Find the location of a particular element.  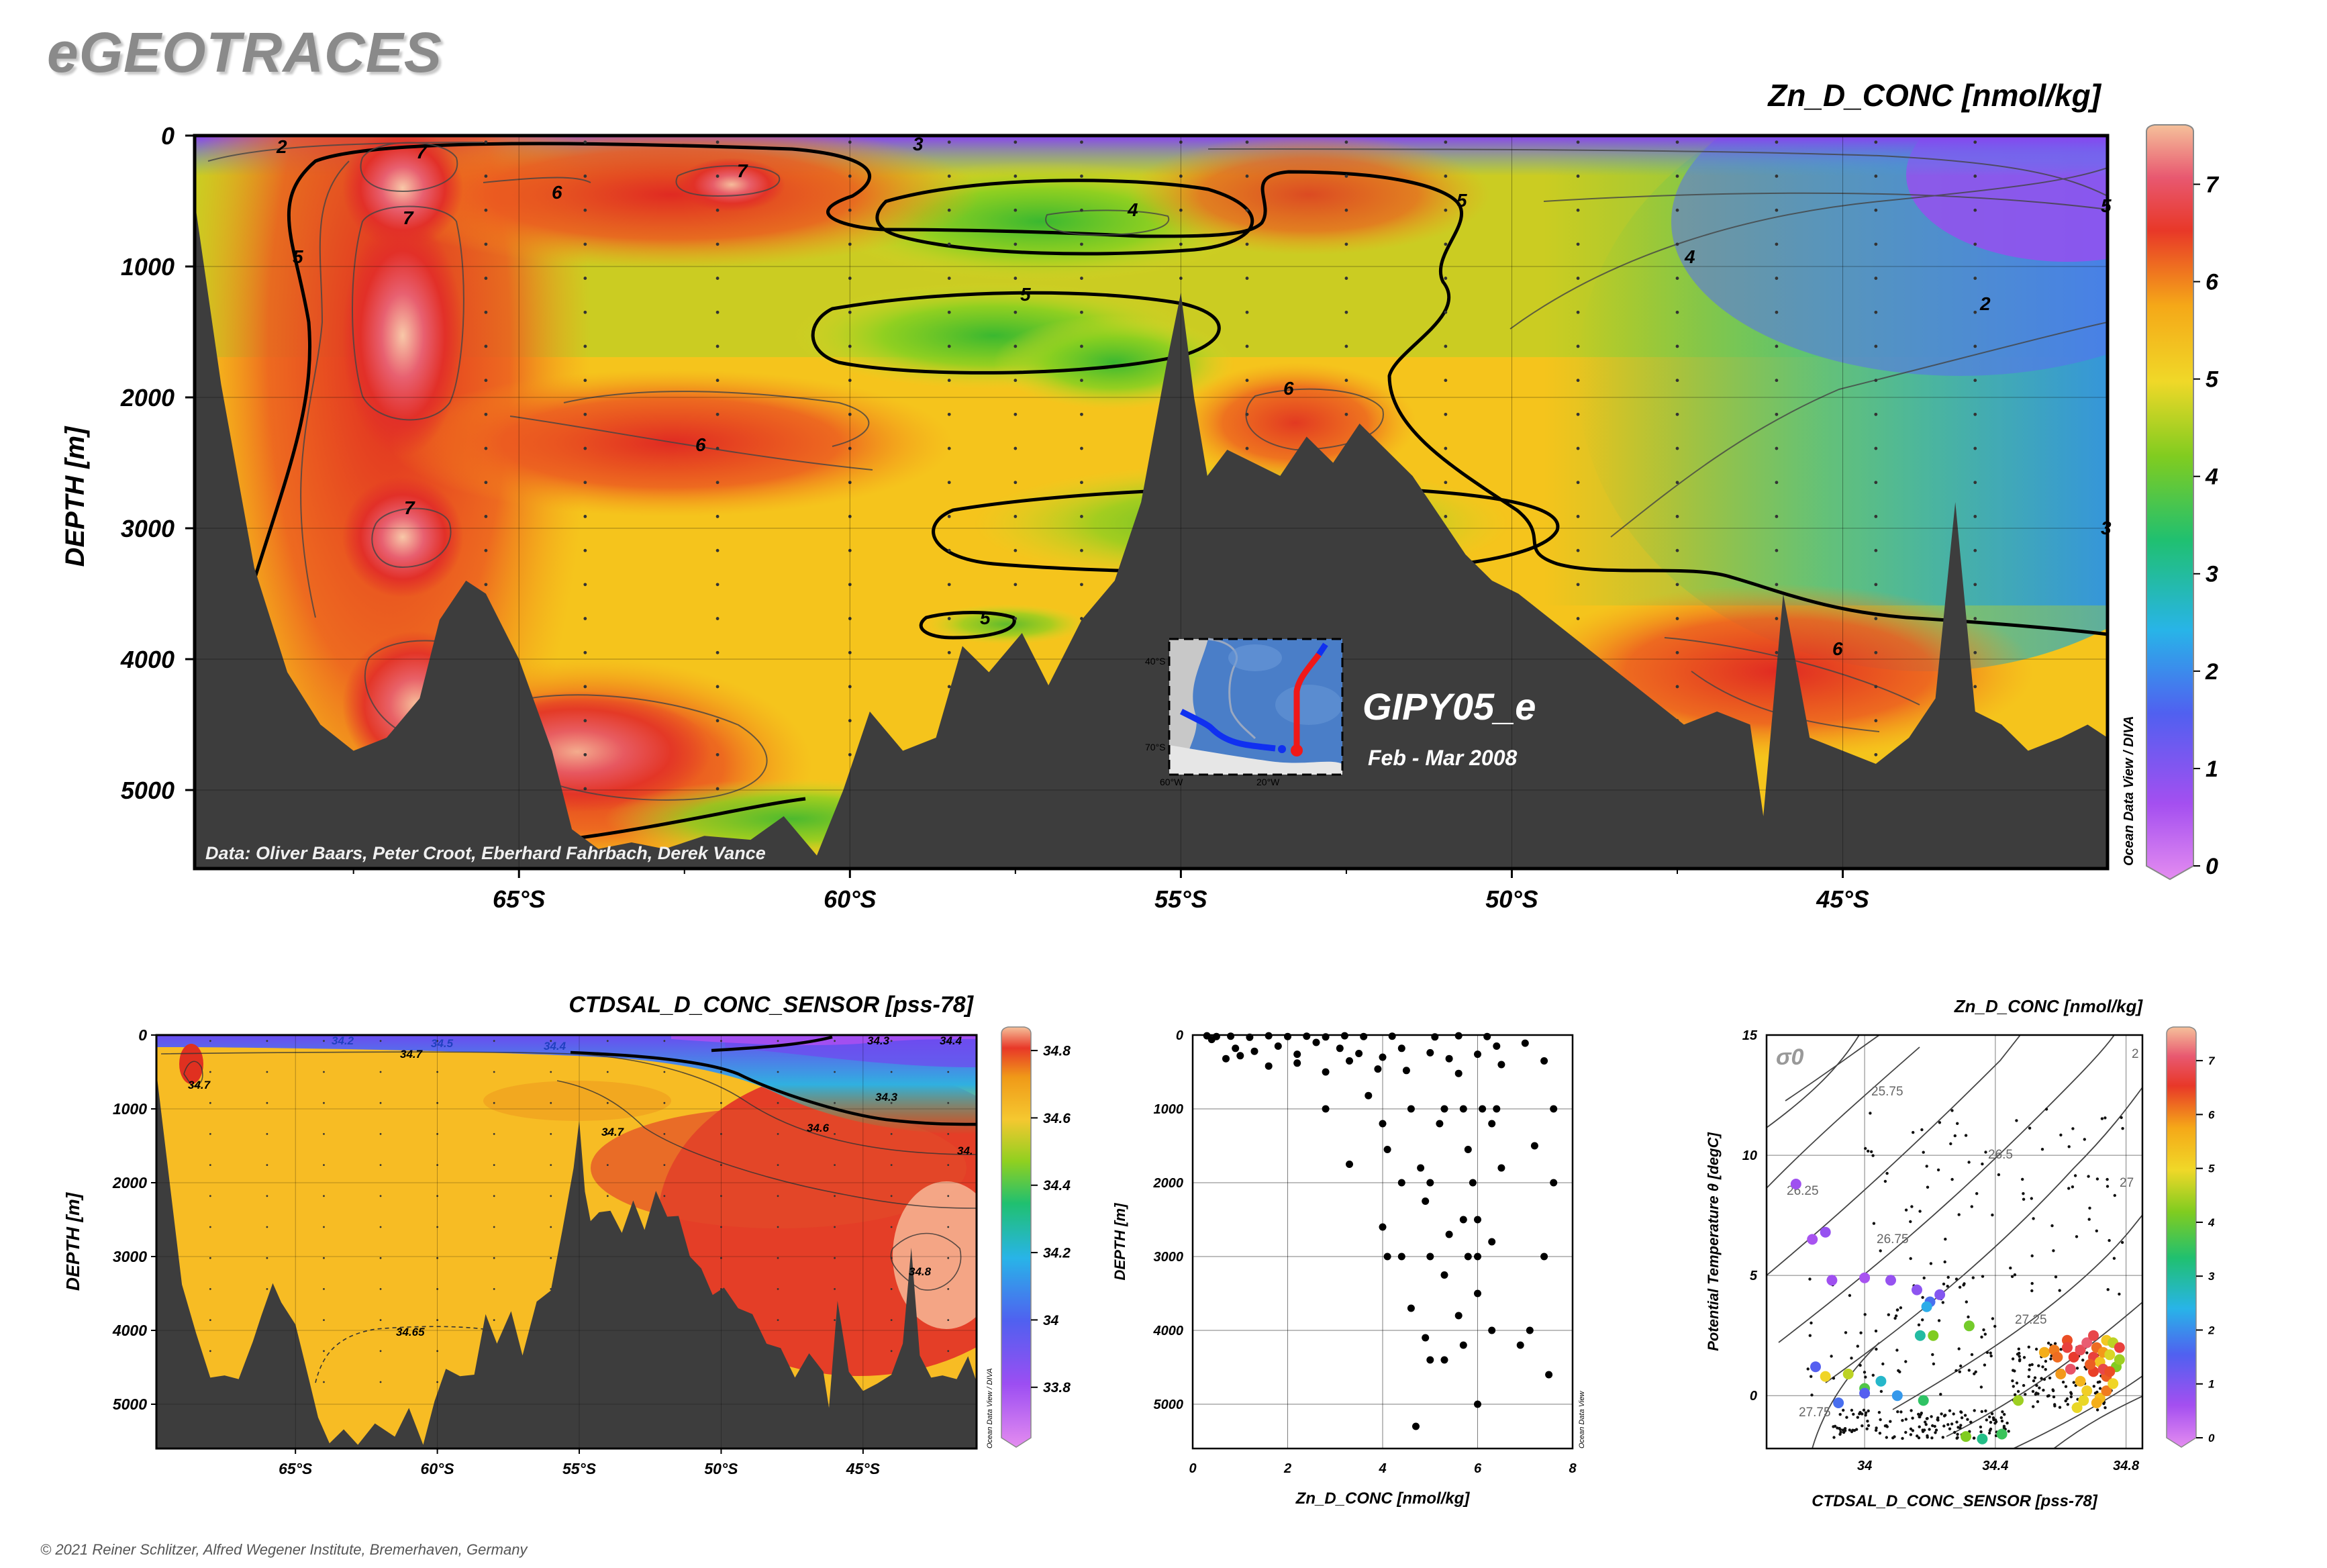

y-tick-label: 5 is located at coordinates (1754, 1276).